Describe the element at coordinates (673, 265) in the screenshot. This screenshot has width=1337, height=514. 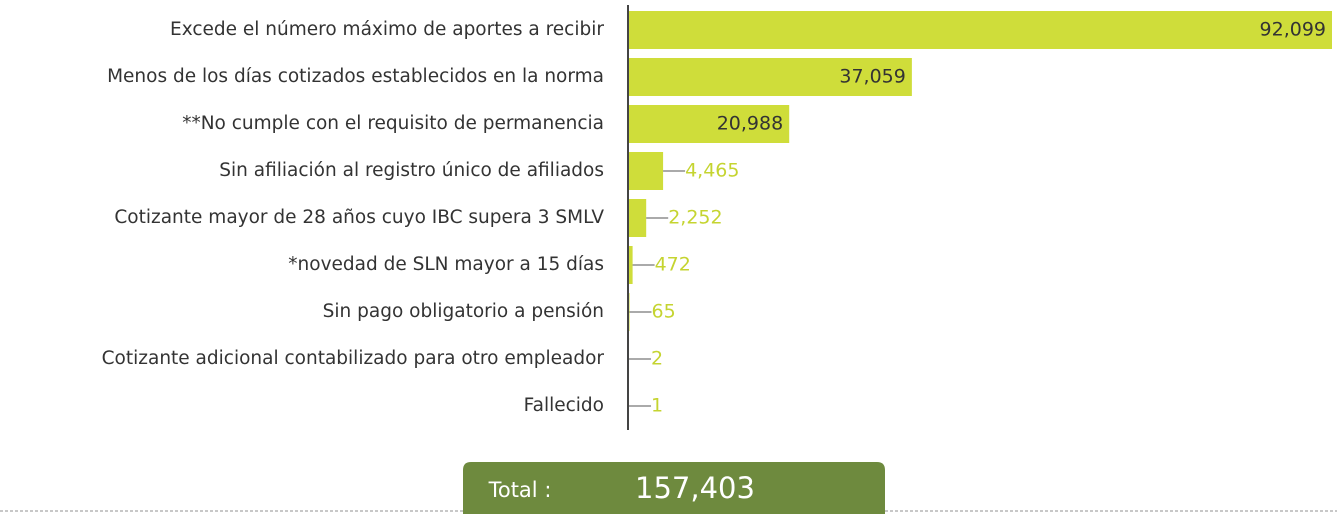
I see `value-label: 472` at that location.